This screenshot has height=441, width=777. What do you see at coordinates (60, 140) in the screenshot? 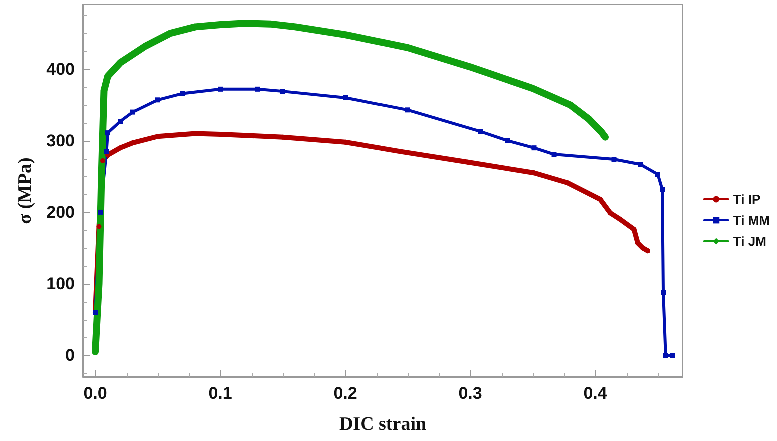
I see `y-tick-label: 300` at bounding box center [60, 140].